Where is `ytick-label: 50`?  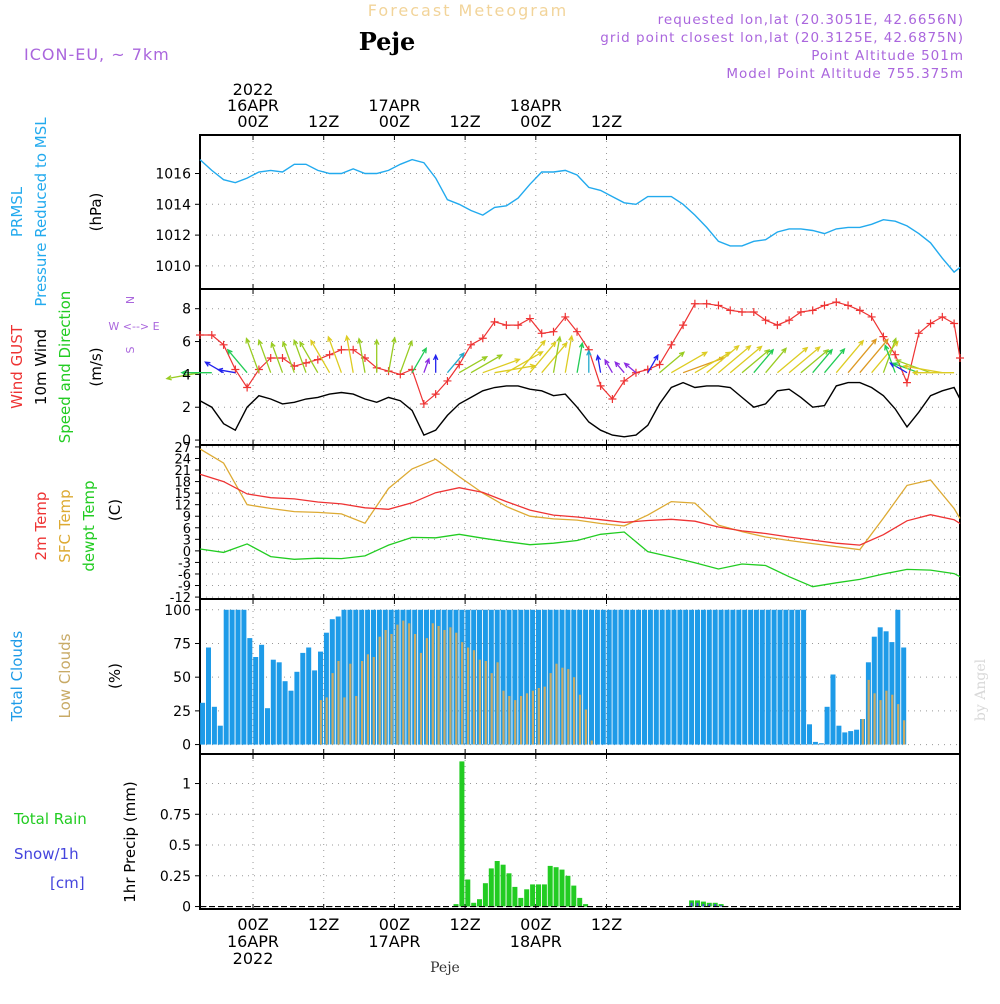 ytick-label: 50 is located at coordinates (182, 678).